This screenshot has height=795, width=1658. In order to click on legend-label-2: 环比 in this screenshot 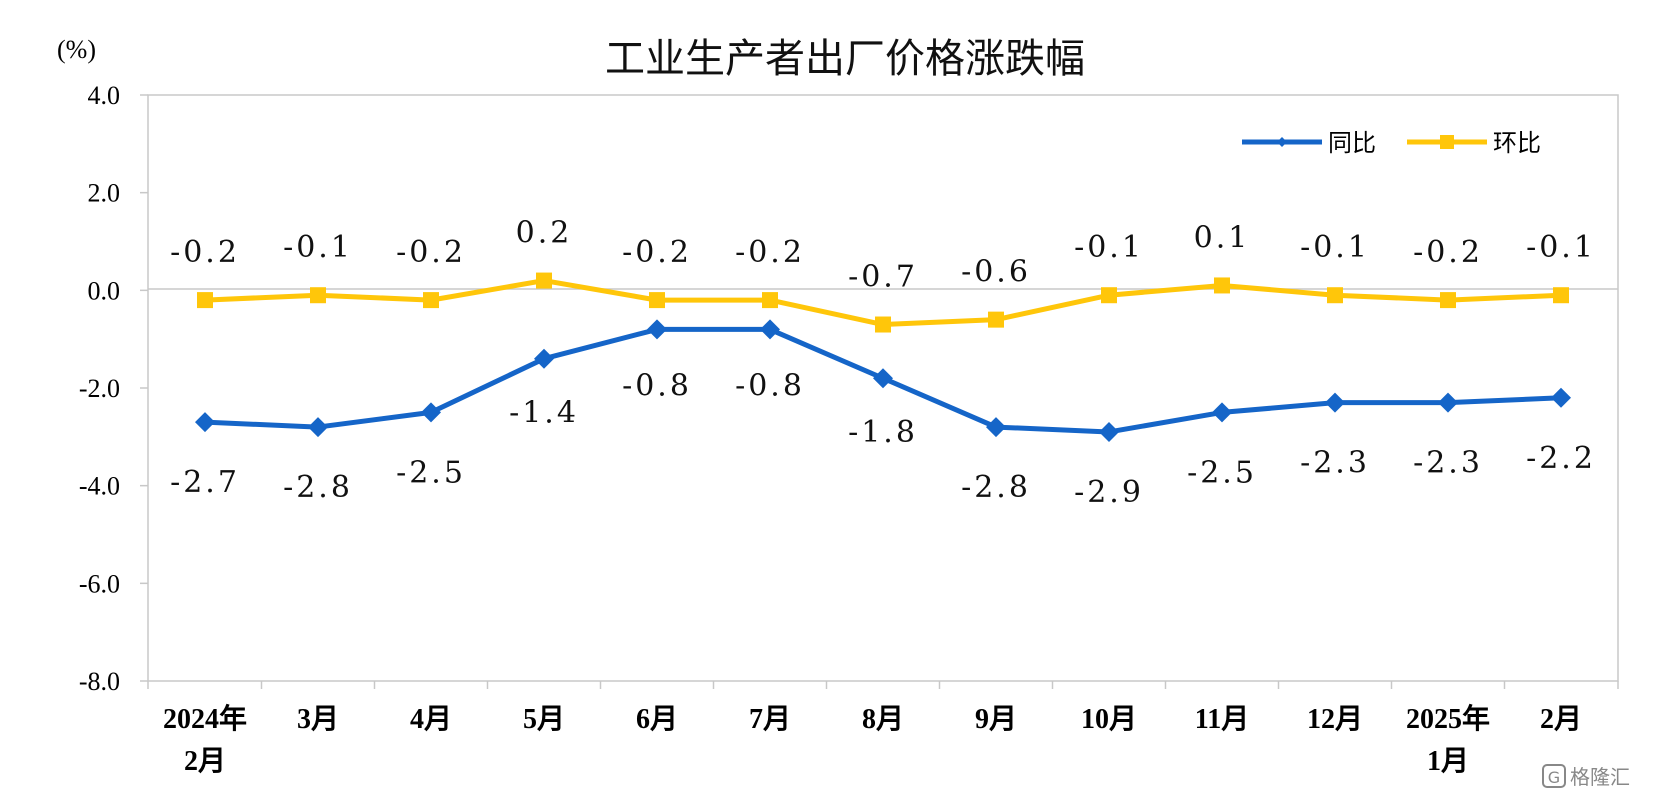, I will do `click(1517, 143)`.